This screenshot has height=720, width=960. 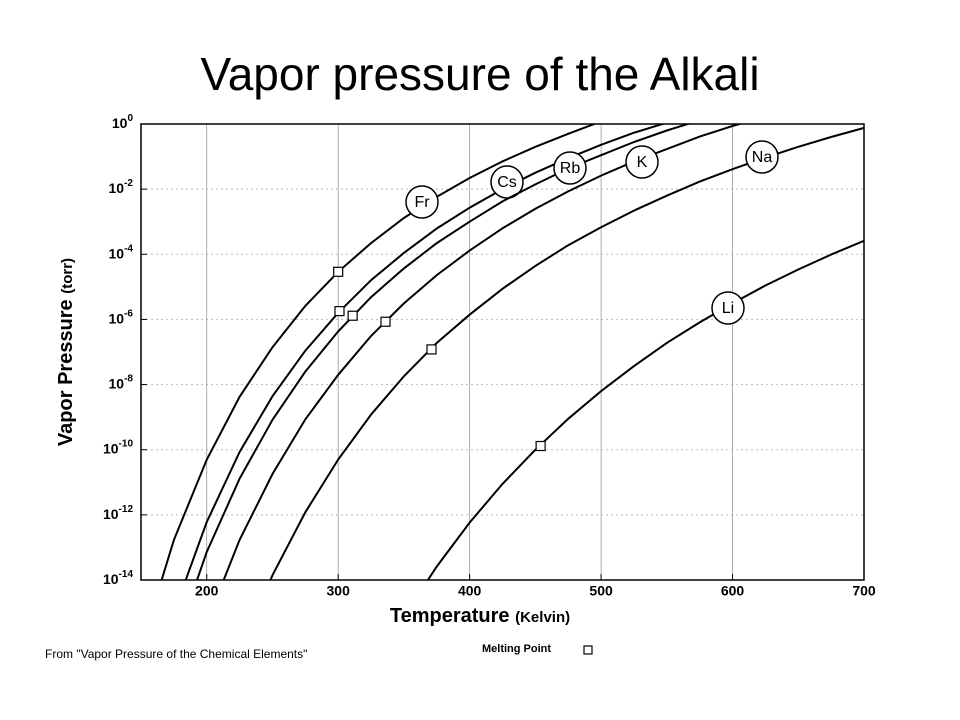 What do you see at coordinates (66, 372) in the screenshot?
I see `y-label-text: Vapor Pressure` at bounding box center [66, 372].